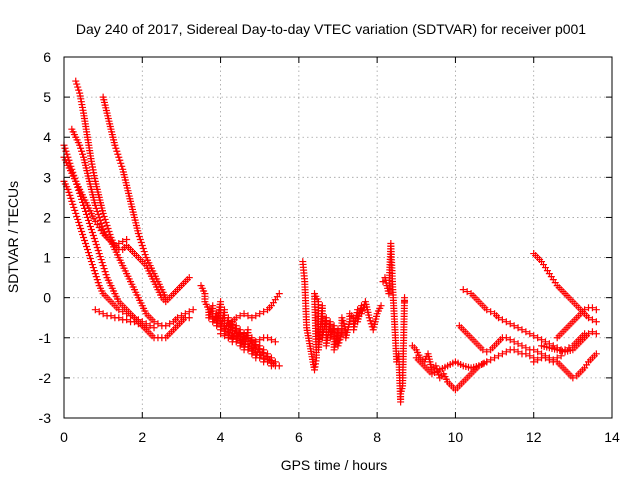 Image resolution: width=640 pixels, height=480 pixels. Describe the element at coordinates (47, 177) in the screenshot. I see `y-tick-label: 3` at that location.